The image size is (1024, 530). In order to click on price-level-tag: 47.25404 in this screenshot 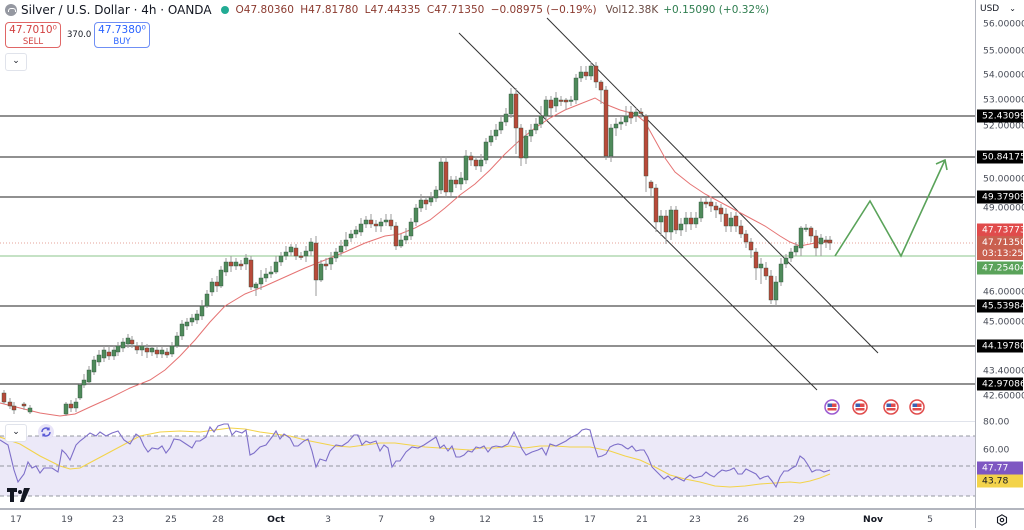, I will do `click(1000, 268)`.